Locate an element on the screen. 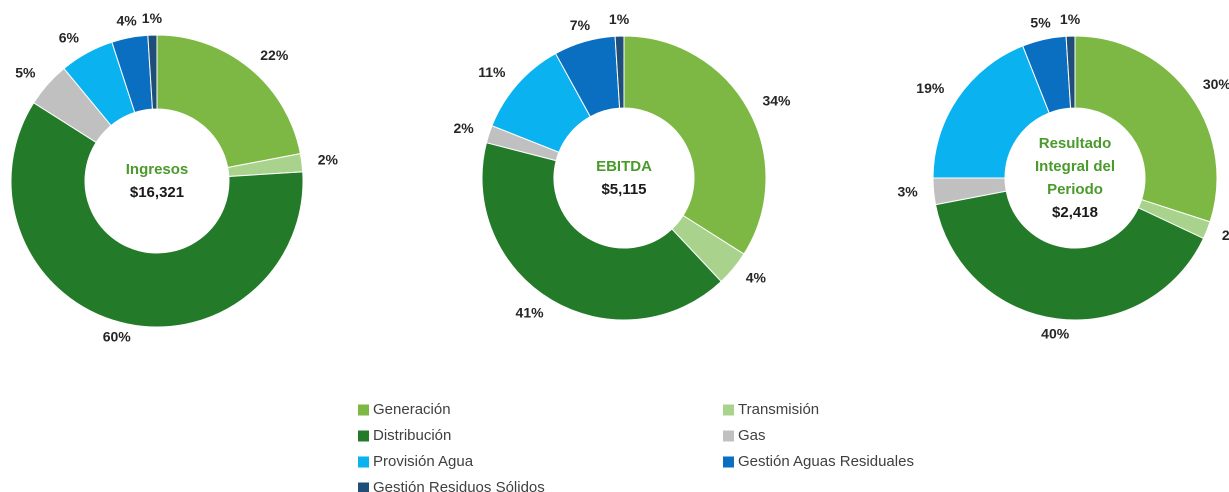  data-label: 19% is located at coordinates (930, 88).